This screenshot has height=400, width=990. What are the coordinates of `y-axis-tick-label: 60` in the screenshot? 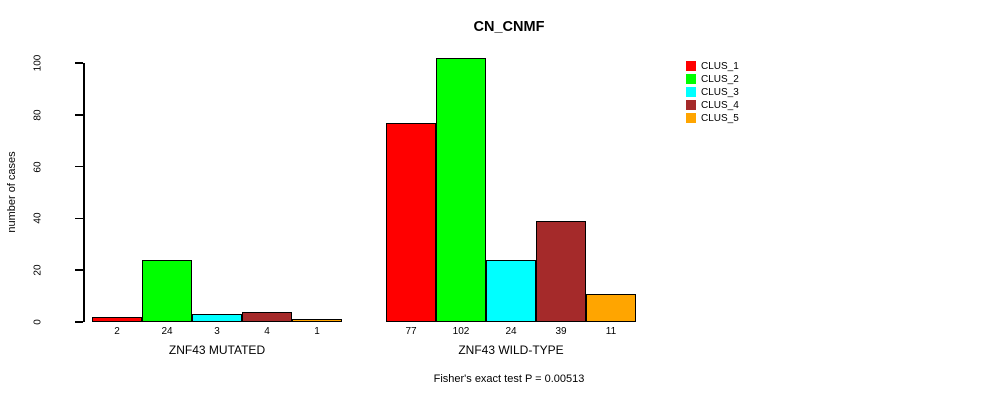 It's located at (38, 167).